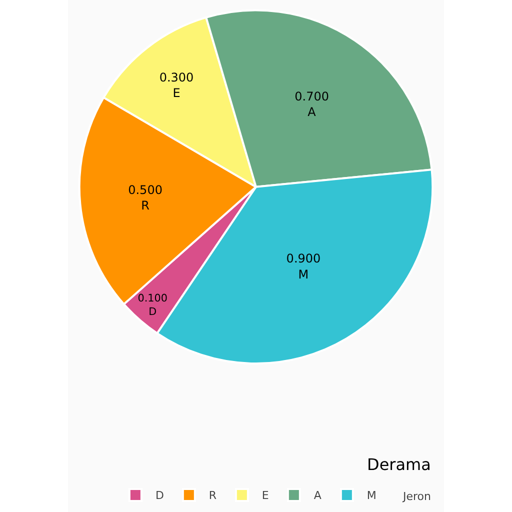  Describe the element at coordinates (159, 495) in the screenshot. I see `legend-label: D` at that location.